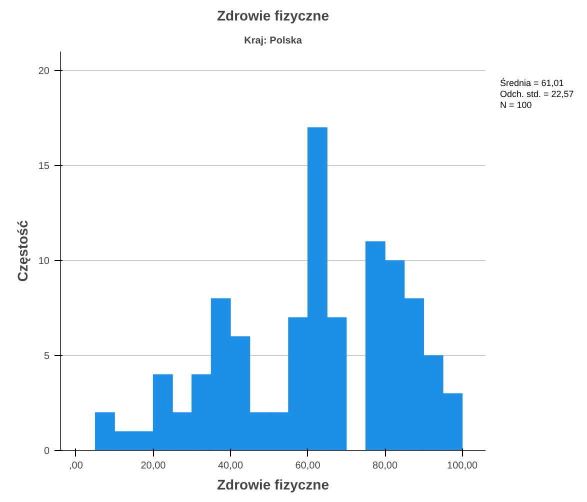 This screenshot has width=587, height=502. What do you see at coordinates (47, 356) in the screenshot?
I see `y-tick-label: 5` at bounding box center [47, 356].